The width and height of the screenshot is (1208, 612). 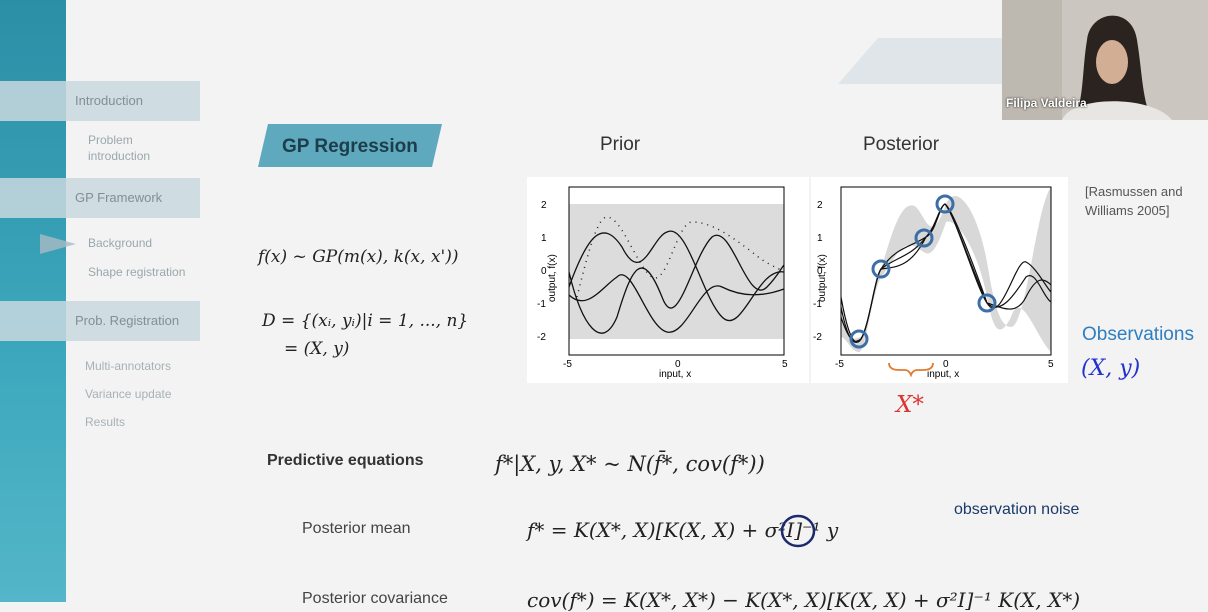 I want to click on sidebar-section-prob-registration: Prob. Registration, so click(x=100, y=321).